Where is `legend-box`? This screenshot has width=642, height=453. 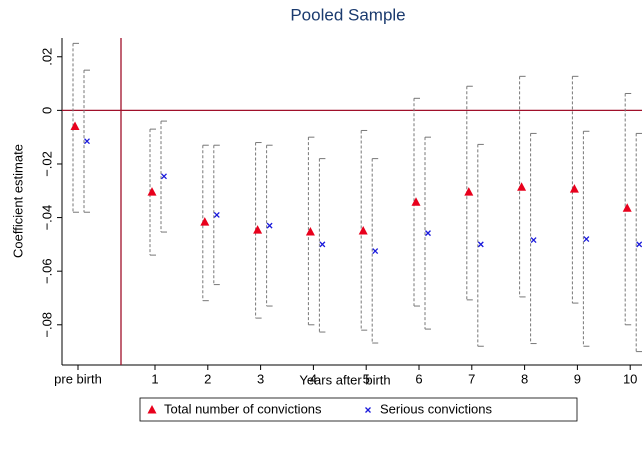 legend-box is located at coordinates (358, 409).